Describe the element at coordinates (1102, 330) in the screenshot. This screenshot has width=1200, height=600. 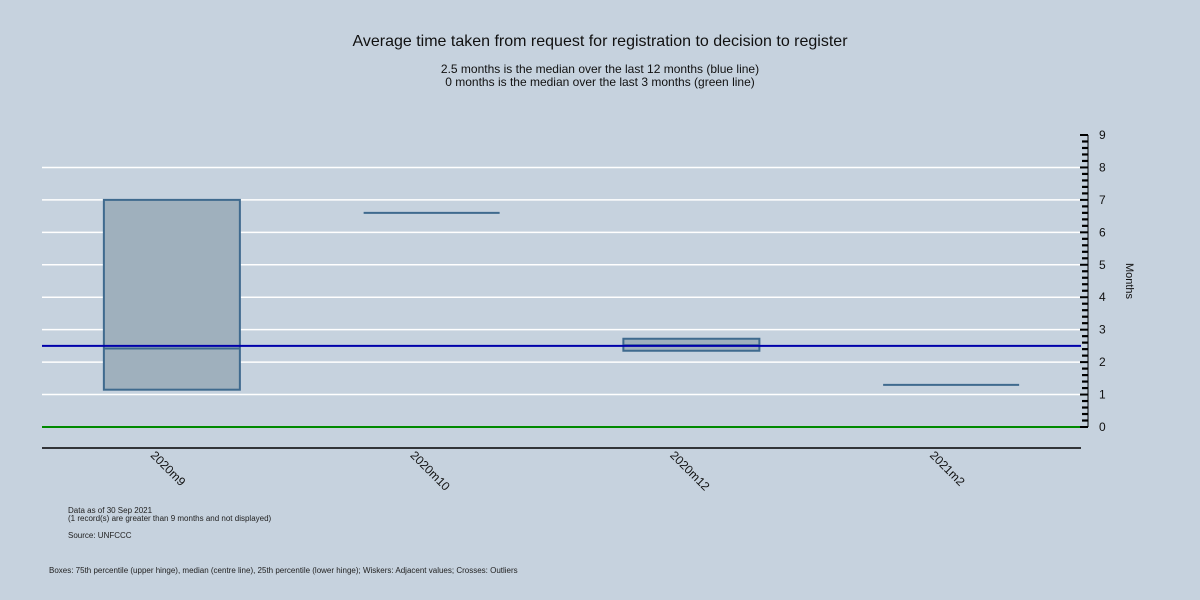
I see `y-tick-label-3: 3` at that location.